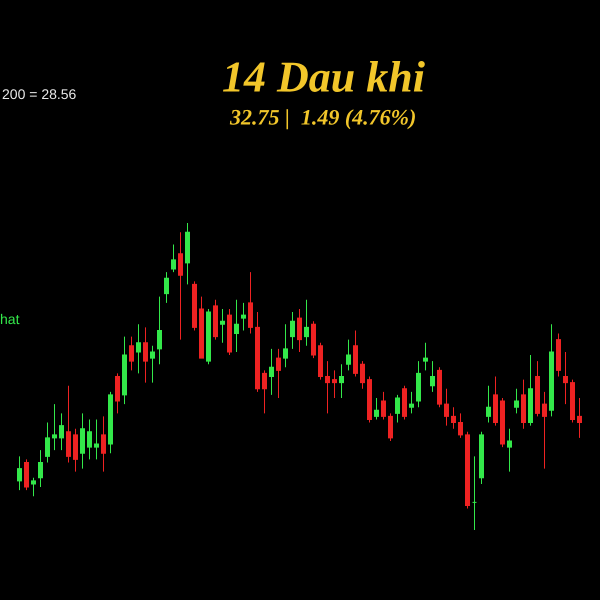  What do you see at coordinates (324, 77) in the screenshot?
I see `chart-title: 14 Dau khi` at bounding box center [324, 77].